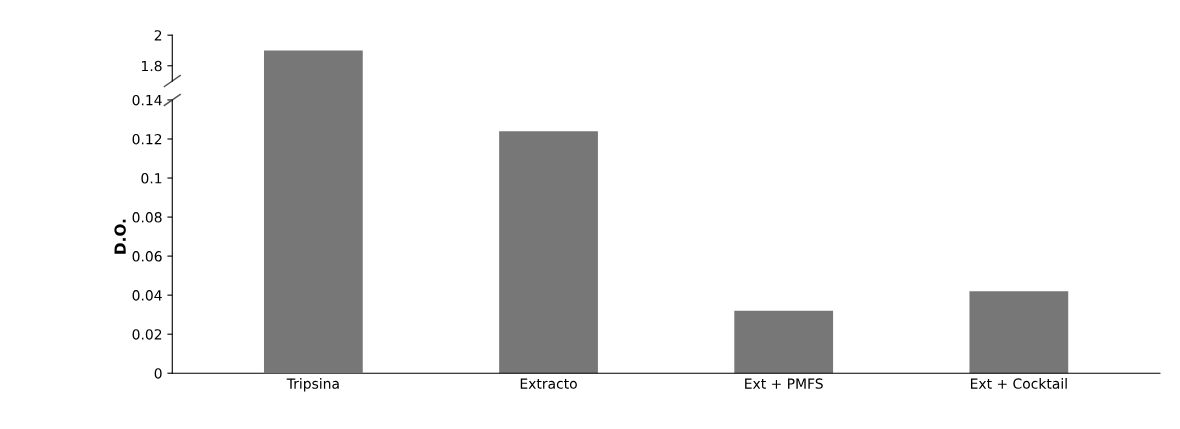  What do you see at coordinates (784, 383) in the screenshot?
I see `x-tick-label: Ext + PMFS` at bounding box center [784, 383].